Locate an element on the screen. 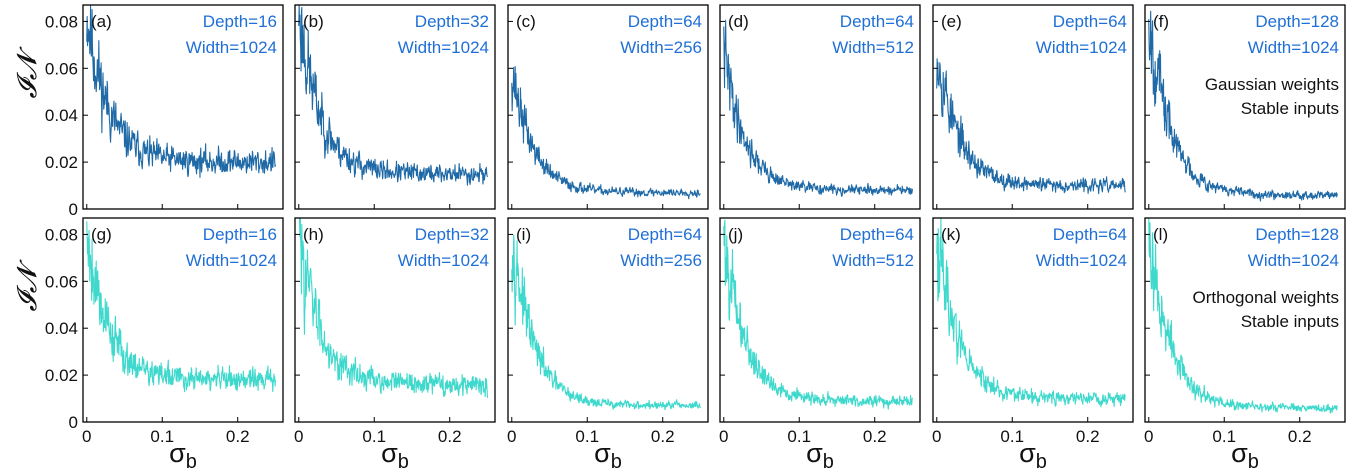  panel-h: 0 0.1 0.2 (h) Depth=32 Width=1024 is located at coordinates (395, 331).